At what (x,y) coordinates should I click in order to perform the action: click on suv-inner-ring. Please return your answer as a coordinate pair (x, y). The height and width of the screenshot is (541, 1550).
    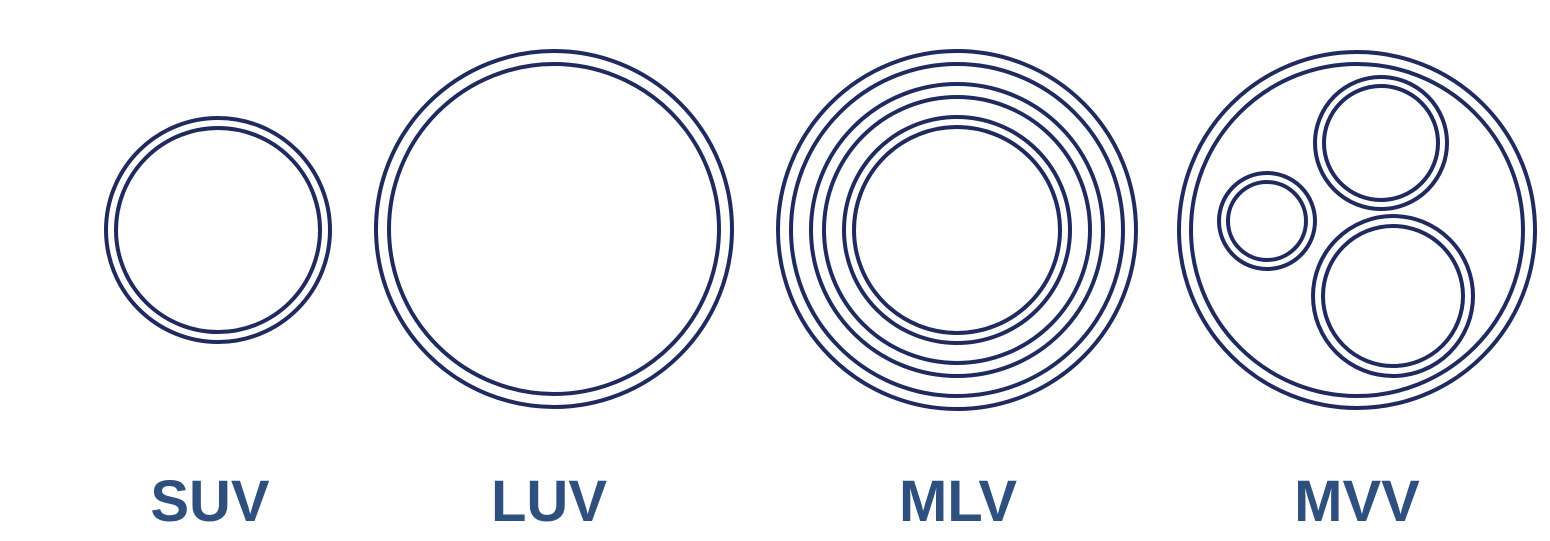
    Looking at the image, I should click on (218, 230).